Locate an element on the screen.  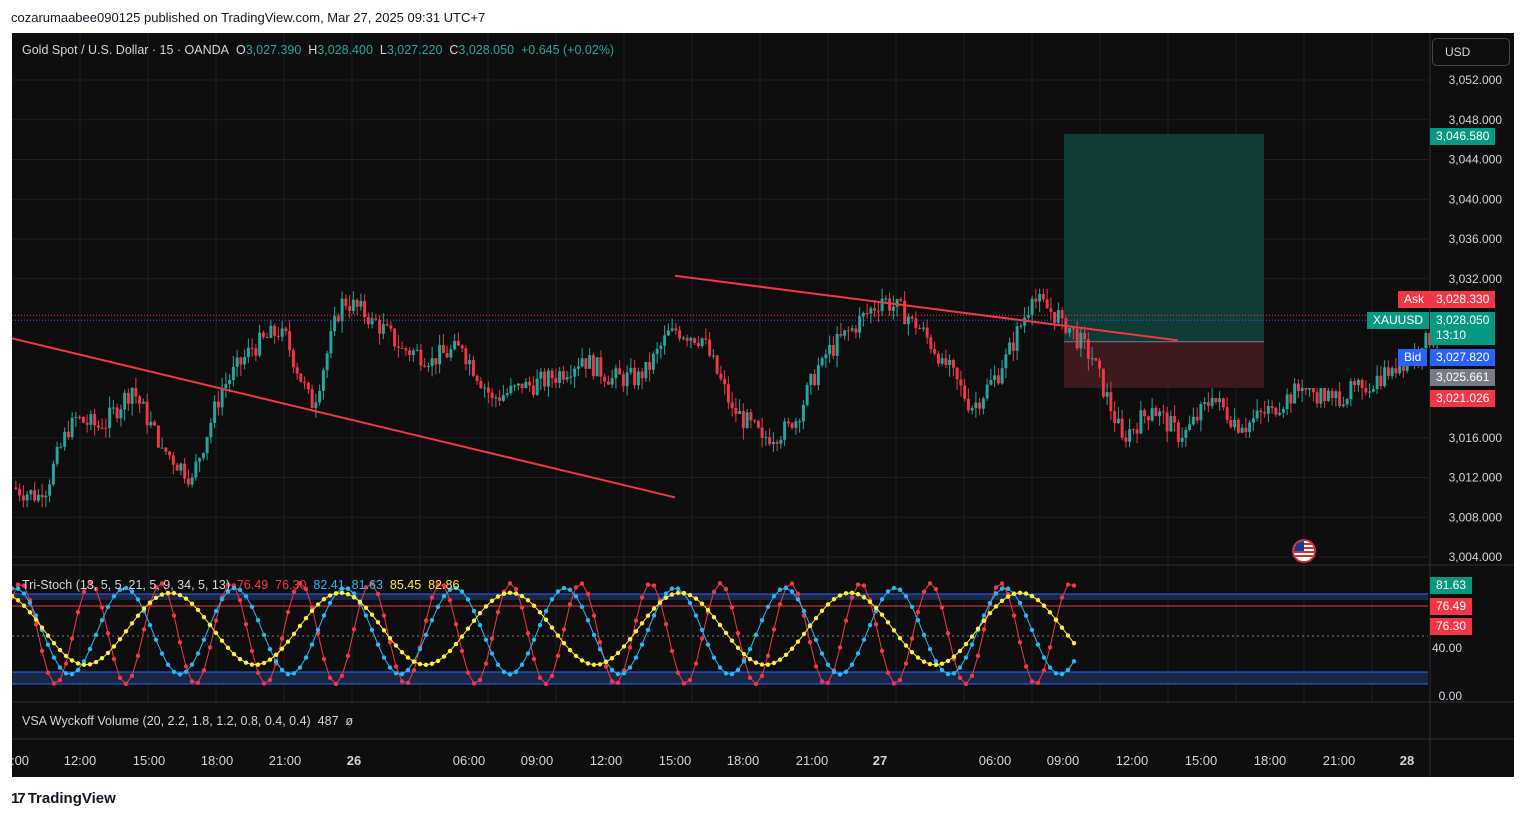
last-price-tag: 3,028.050 13:10 is located at coordinates (1463, 328).